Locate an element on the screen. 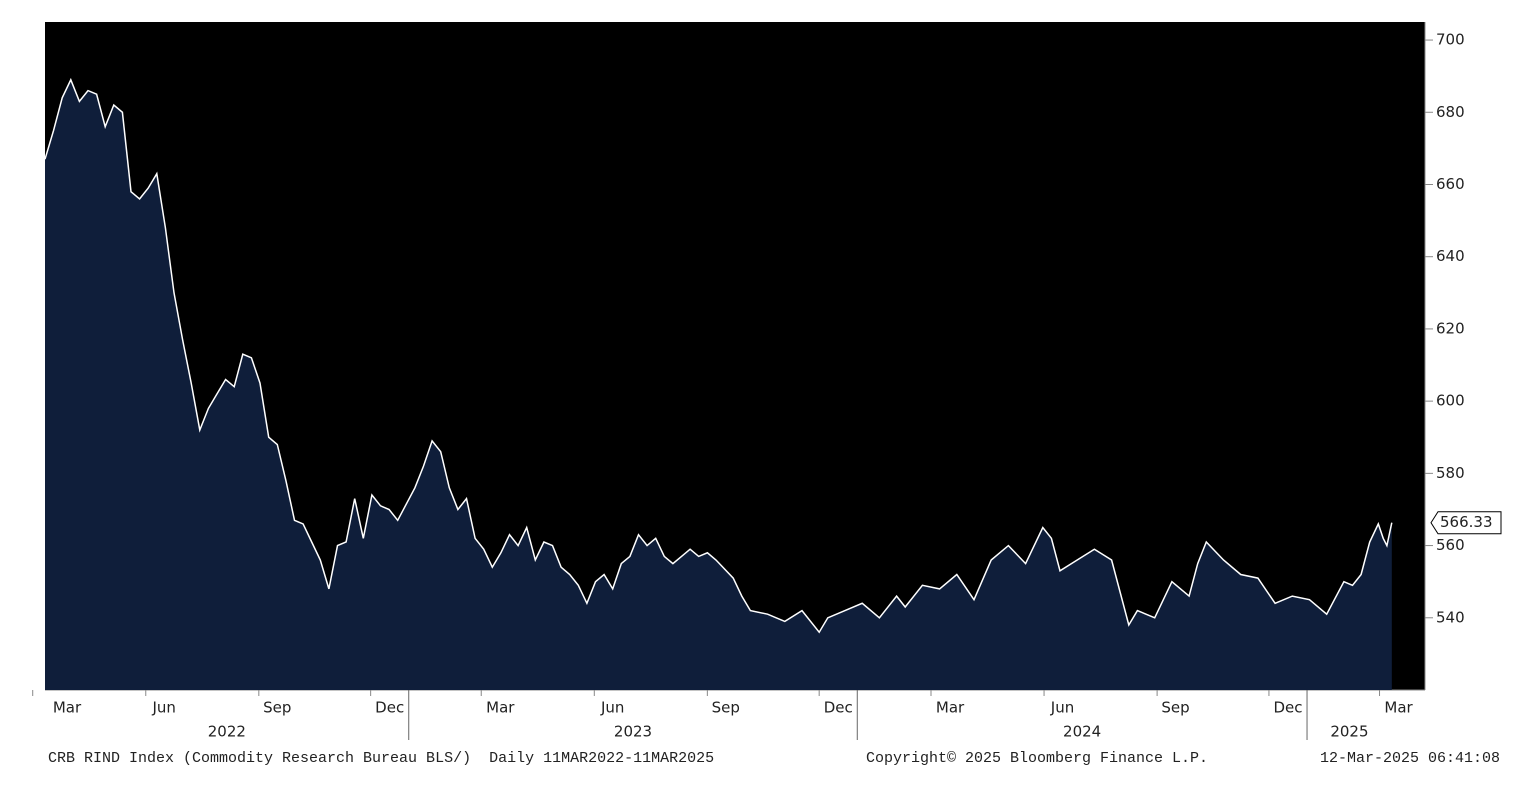  year-label: 2023 is located at coordinates (633, 732).